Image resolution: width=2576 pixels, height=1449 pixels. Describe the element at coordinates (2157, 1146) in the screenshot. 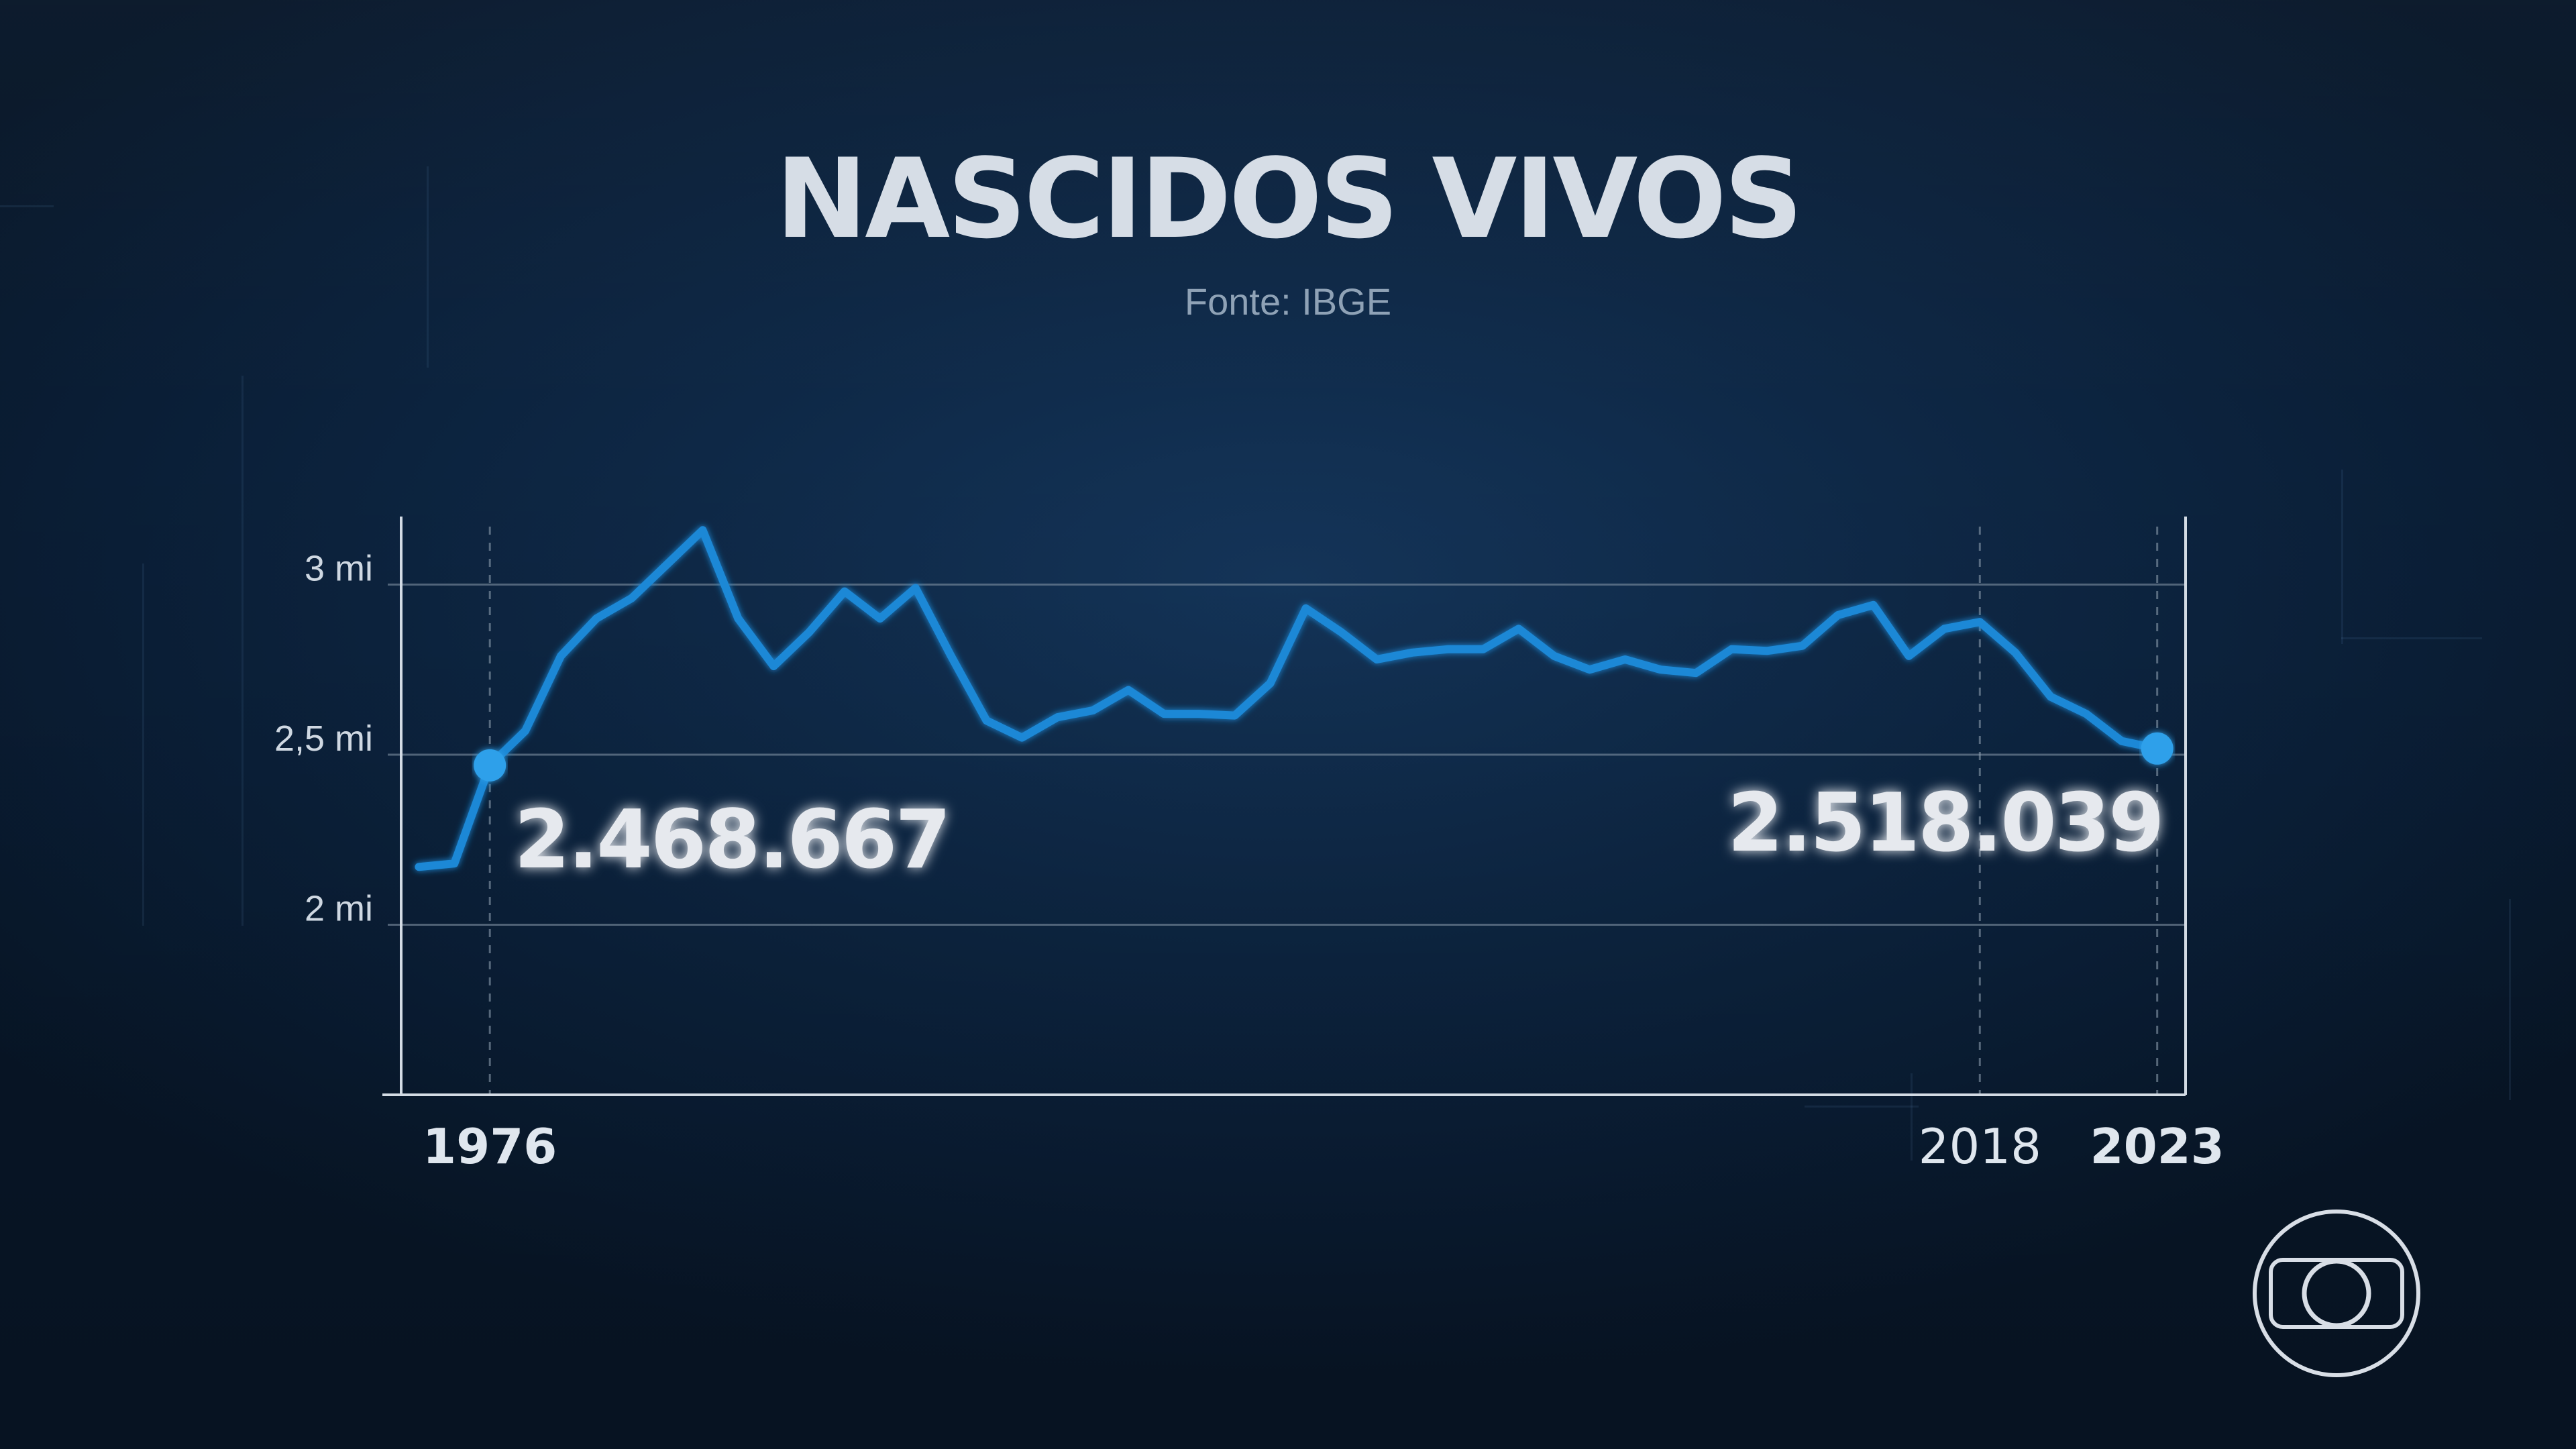

I see `x-tick-label: 2023` at that location.